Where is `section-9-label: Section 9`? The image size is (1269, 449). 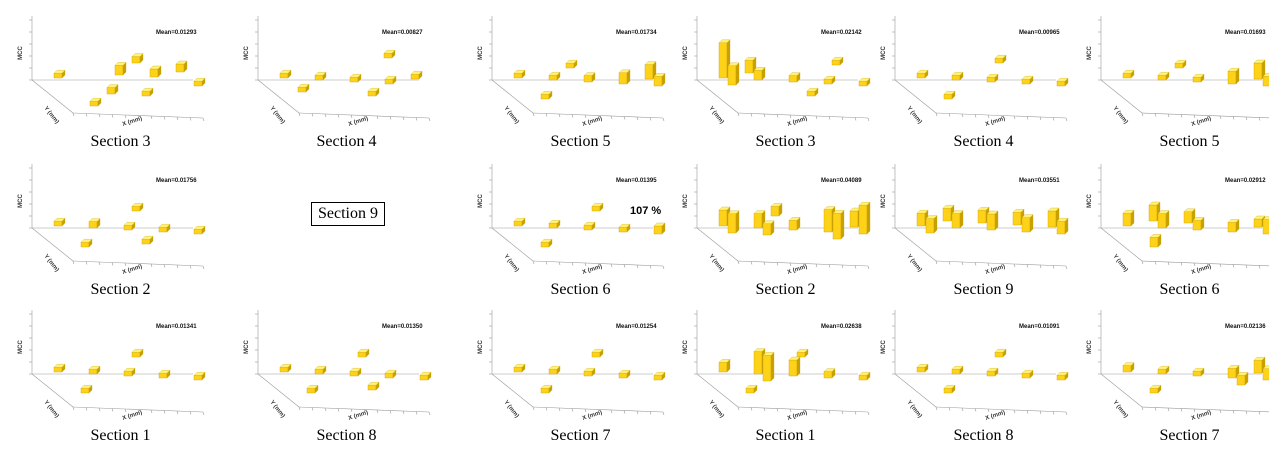 section-9-label: Section 9 is located at coordinates (348, 214).